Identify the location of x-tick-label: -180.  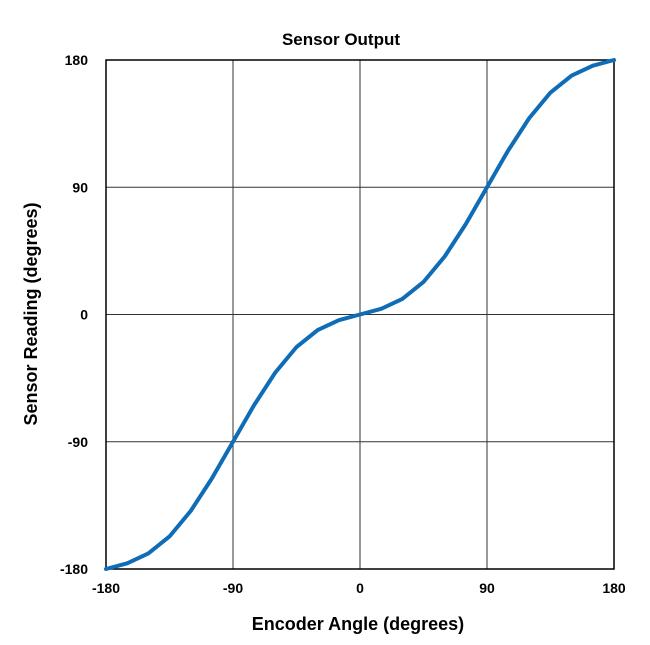
(106, 588).